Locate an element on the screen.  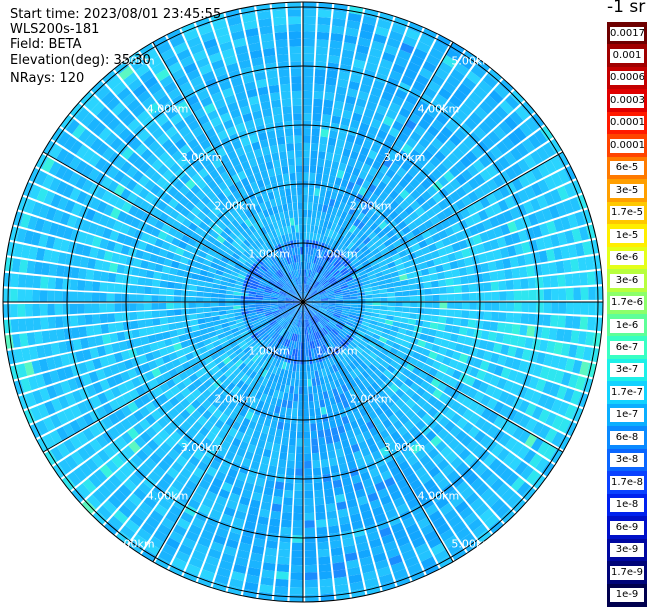
colorbar-tick-label: 0.0017 is located at coordinates (627, 33).